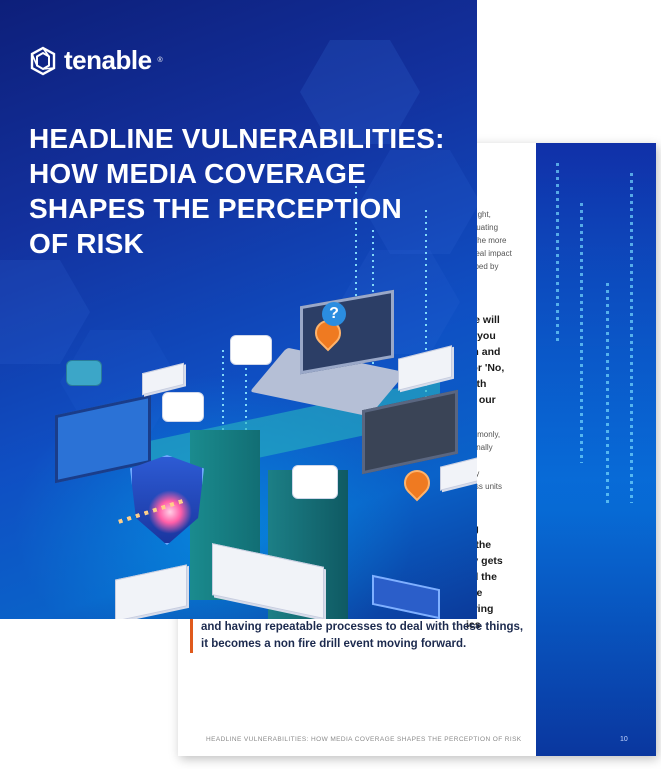 Image resolution: width=661 pixels, height=769 pixels. What do you see at coordinates (108, 60) in the screenshot?
I see `brand-name: tenable` at bounding box center [108, 60].